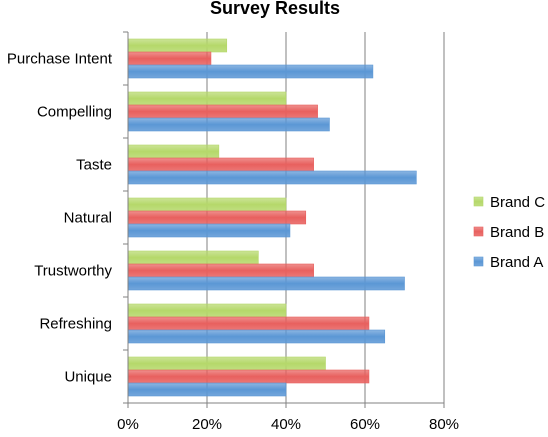 The height and width of the screenshot is (437, 548). What do you see at coordinates (220, 164) in the screenshot?
I see `bar-taste-brand-b` at bounding box center [220, 164].